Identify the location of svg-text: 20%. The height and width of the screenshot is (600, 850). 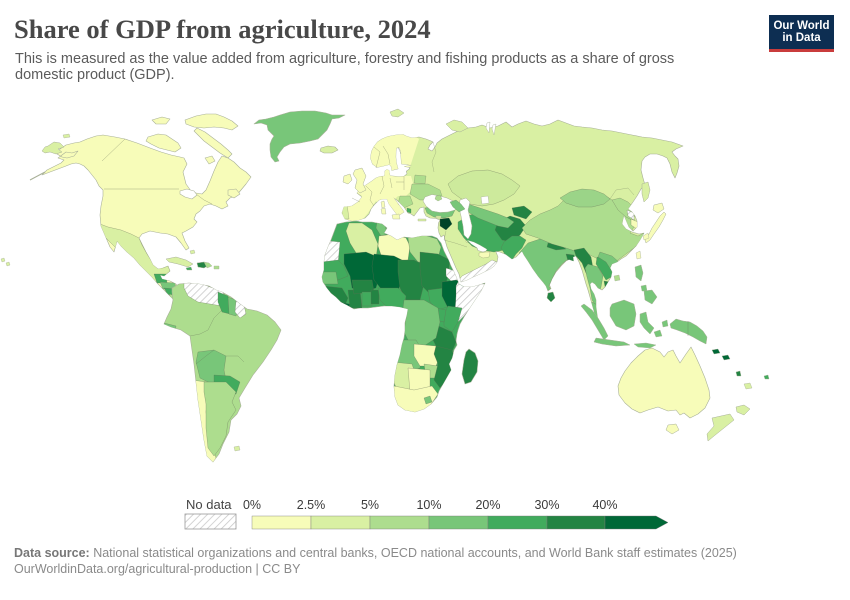
(487, 505).